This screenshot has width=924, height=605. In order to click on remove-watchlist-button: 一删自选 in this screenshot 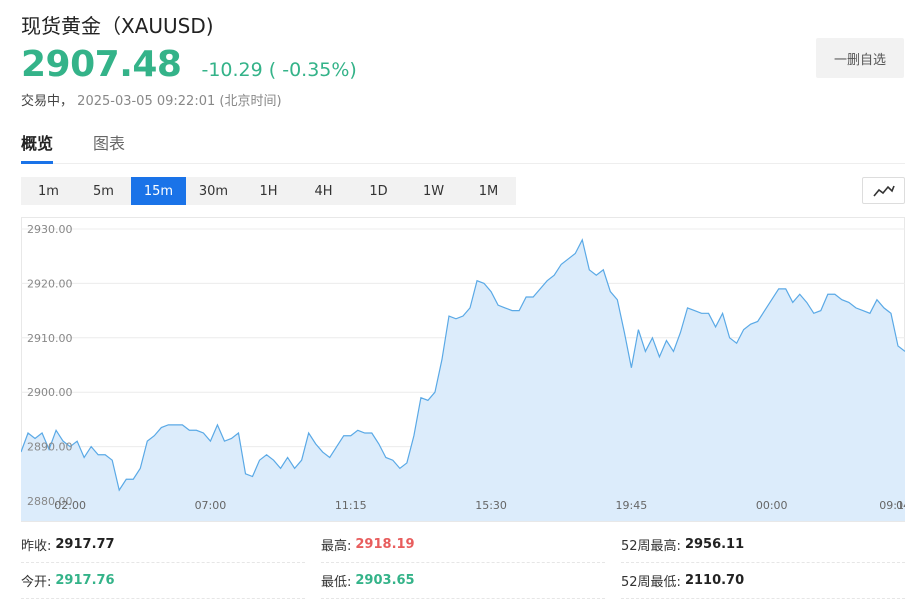, I will do `click(860, 58)`.